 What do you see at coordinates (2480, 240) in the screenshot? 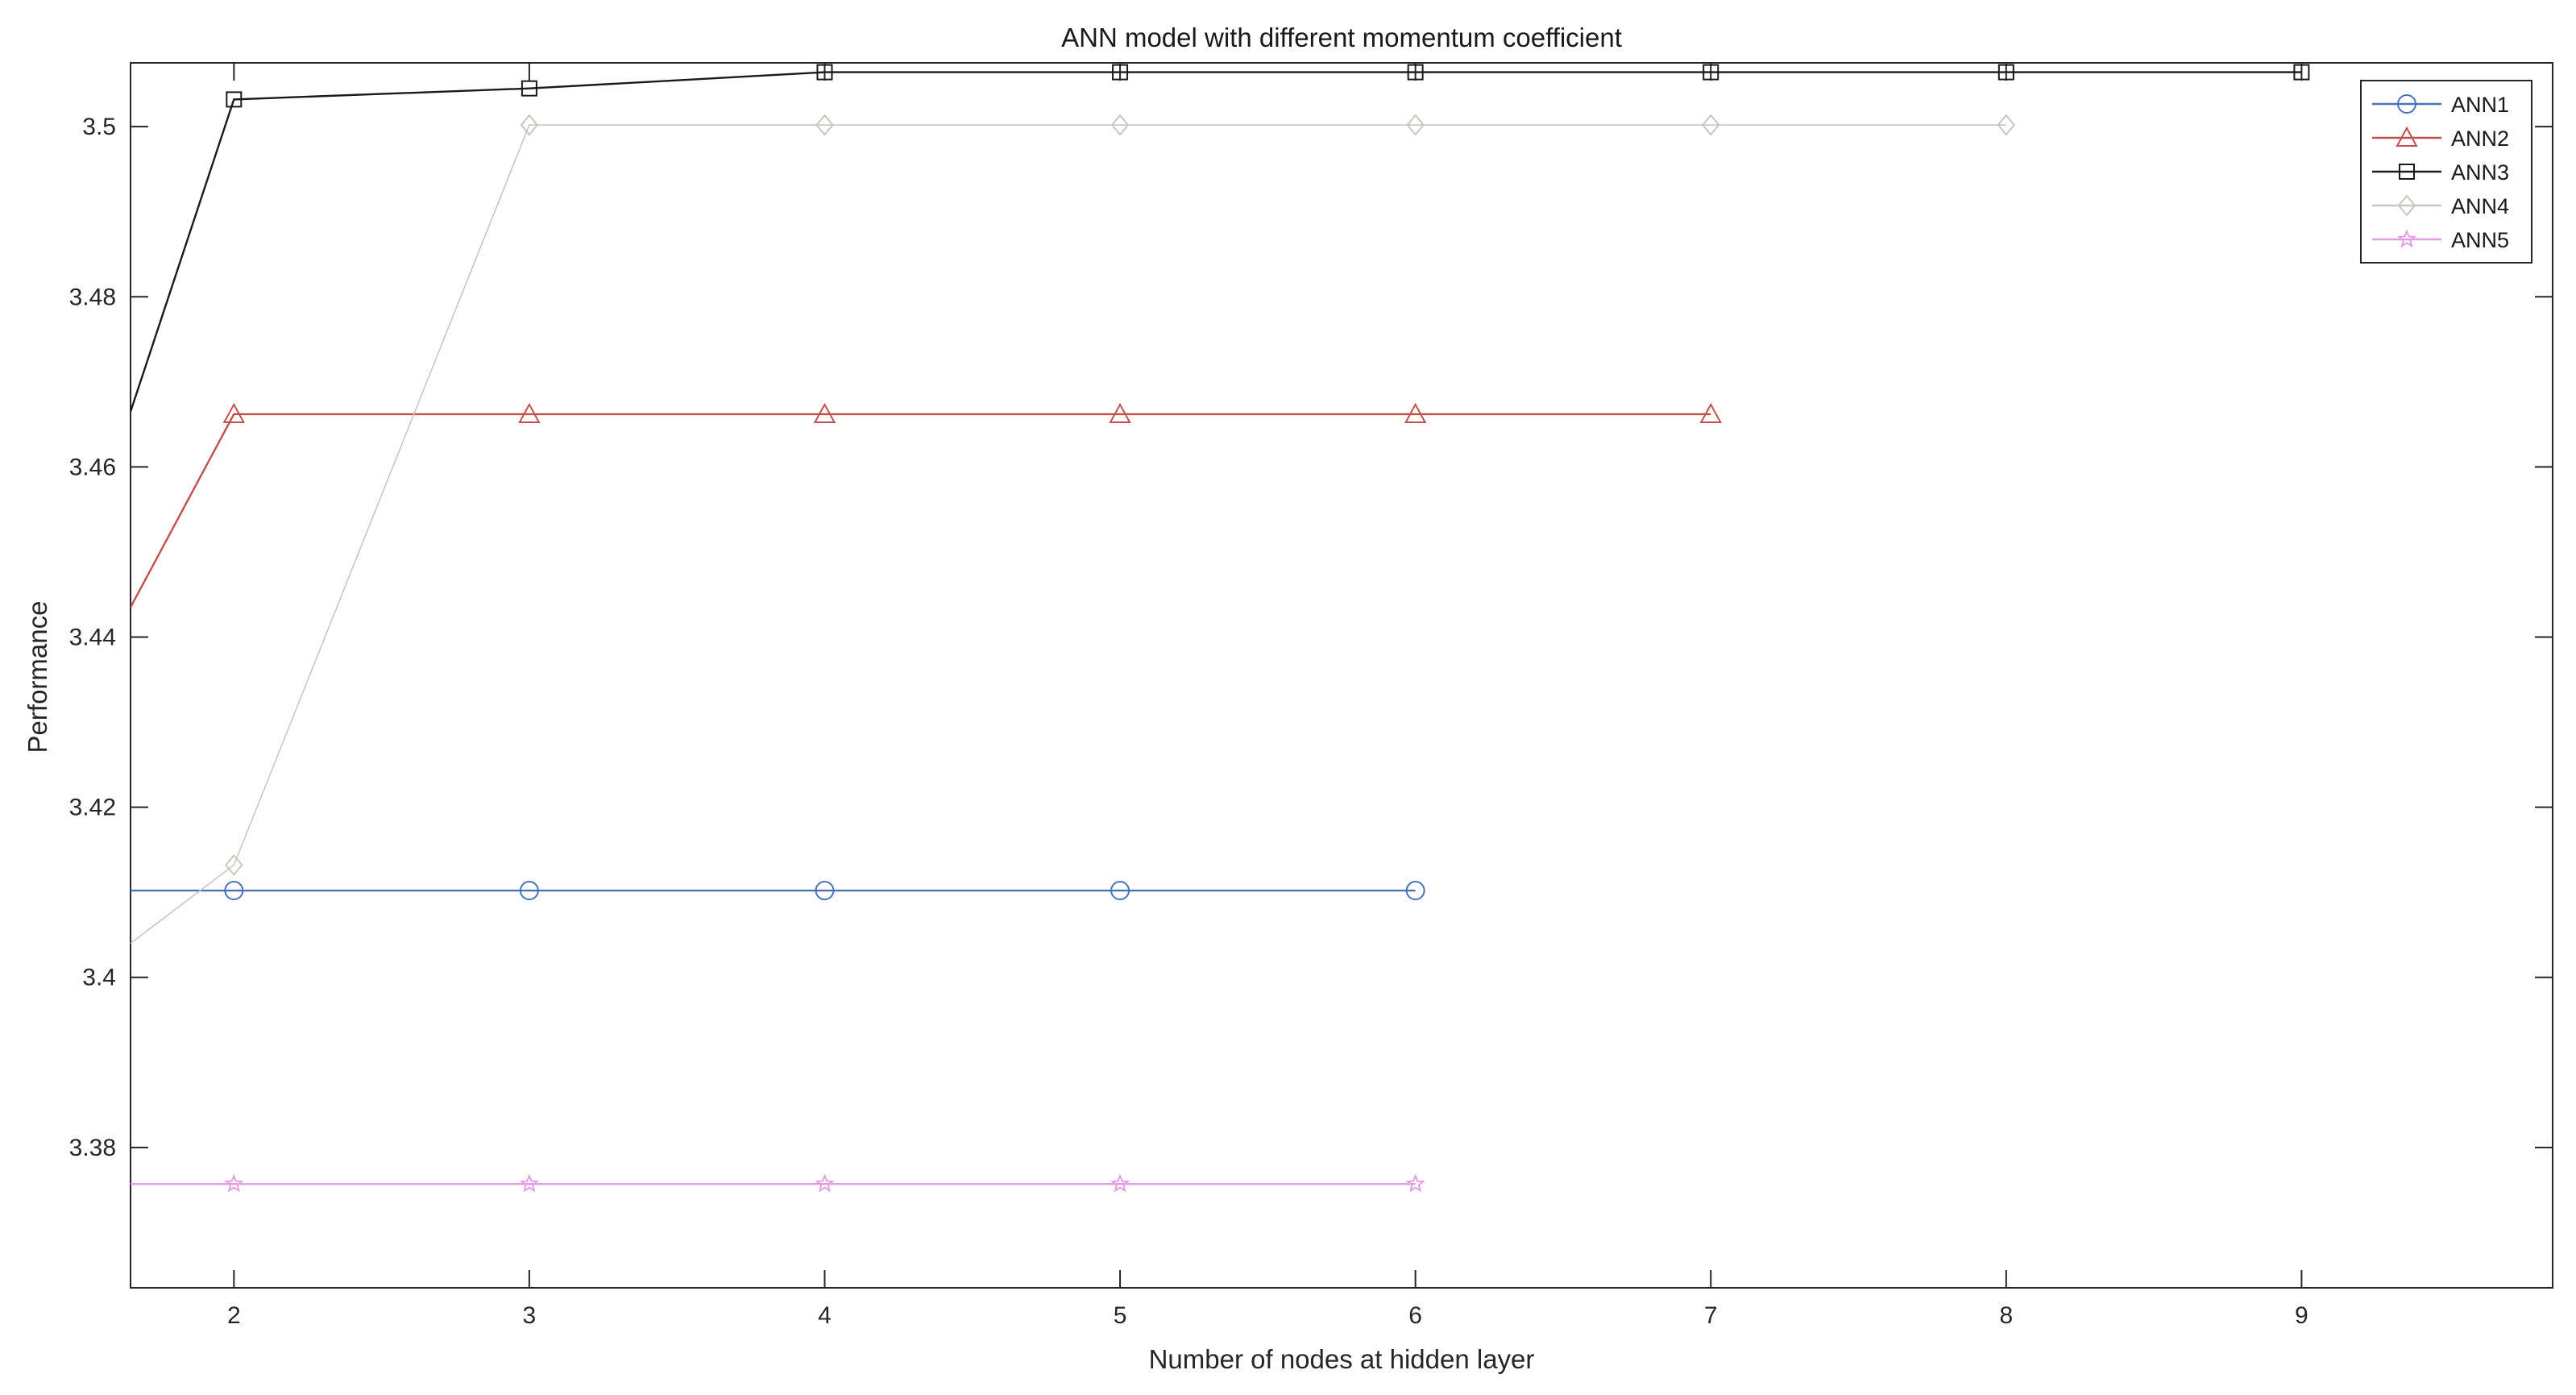
I see `legend-label-ann5: ANN5` at bounding box center [2480, 240].